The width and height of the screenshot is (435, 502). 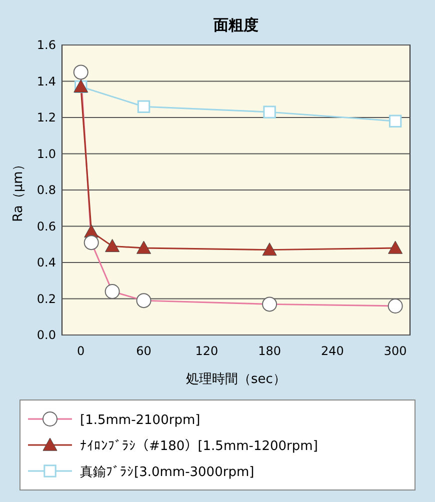 I want to click on y-tick-label: 0.4, so click(x=46, y=263).